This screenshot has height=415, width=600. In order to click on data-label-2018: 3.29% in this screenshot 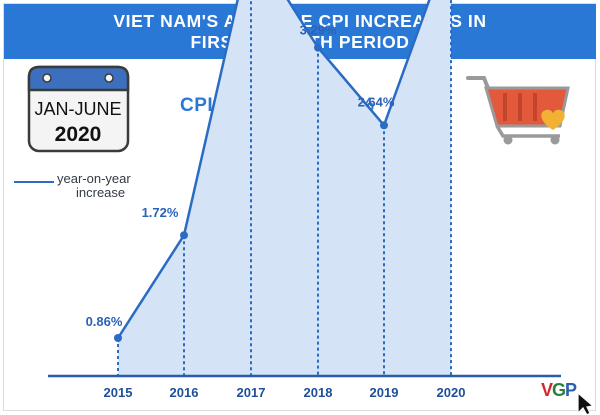, I will do `click(318, 30)`.